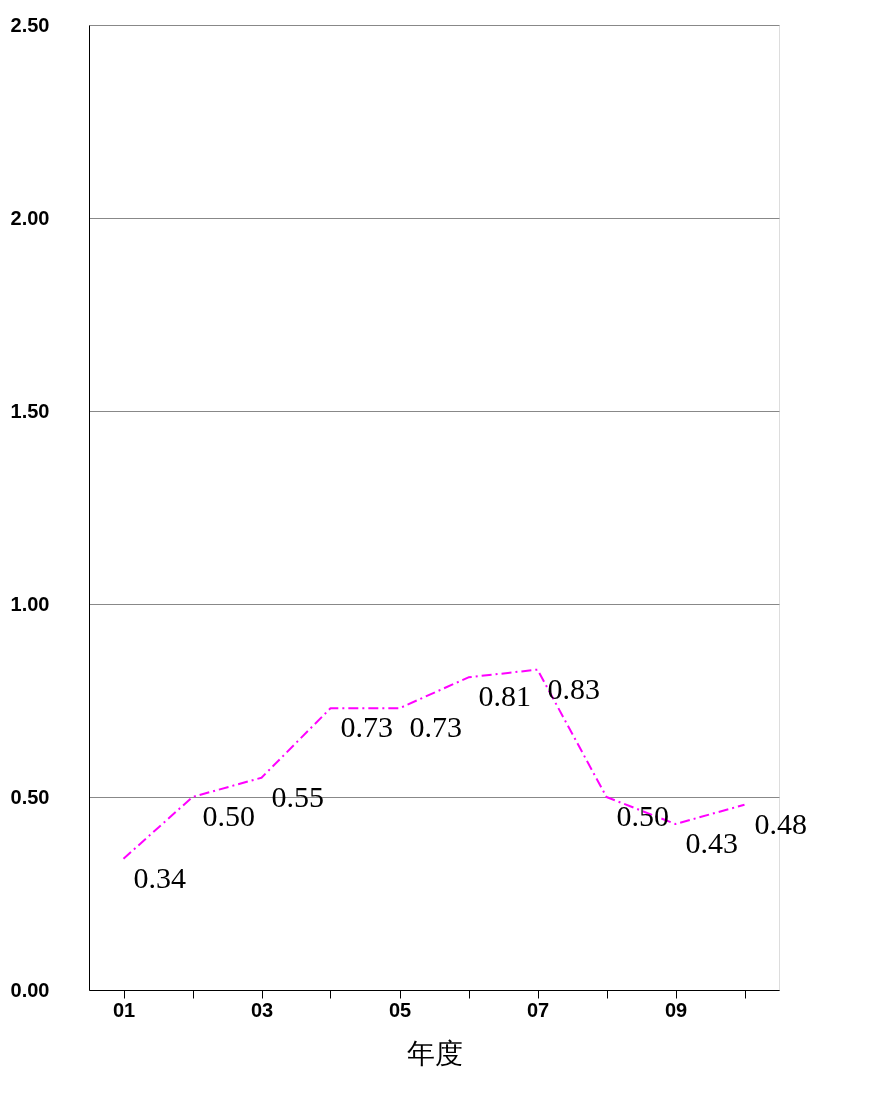  What do you see at coordinates (676, 1009) in the screenshot?
I see `x-tick-label: 09` at bounding box center [676, 1009].